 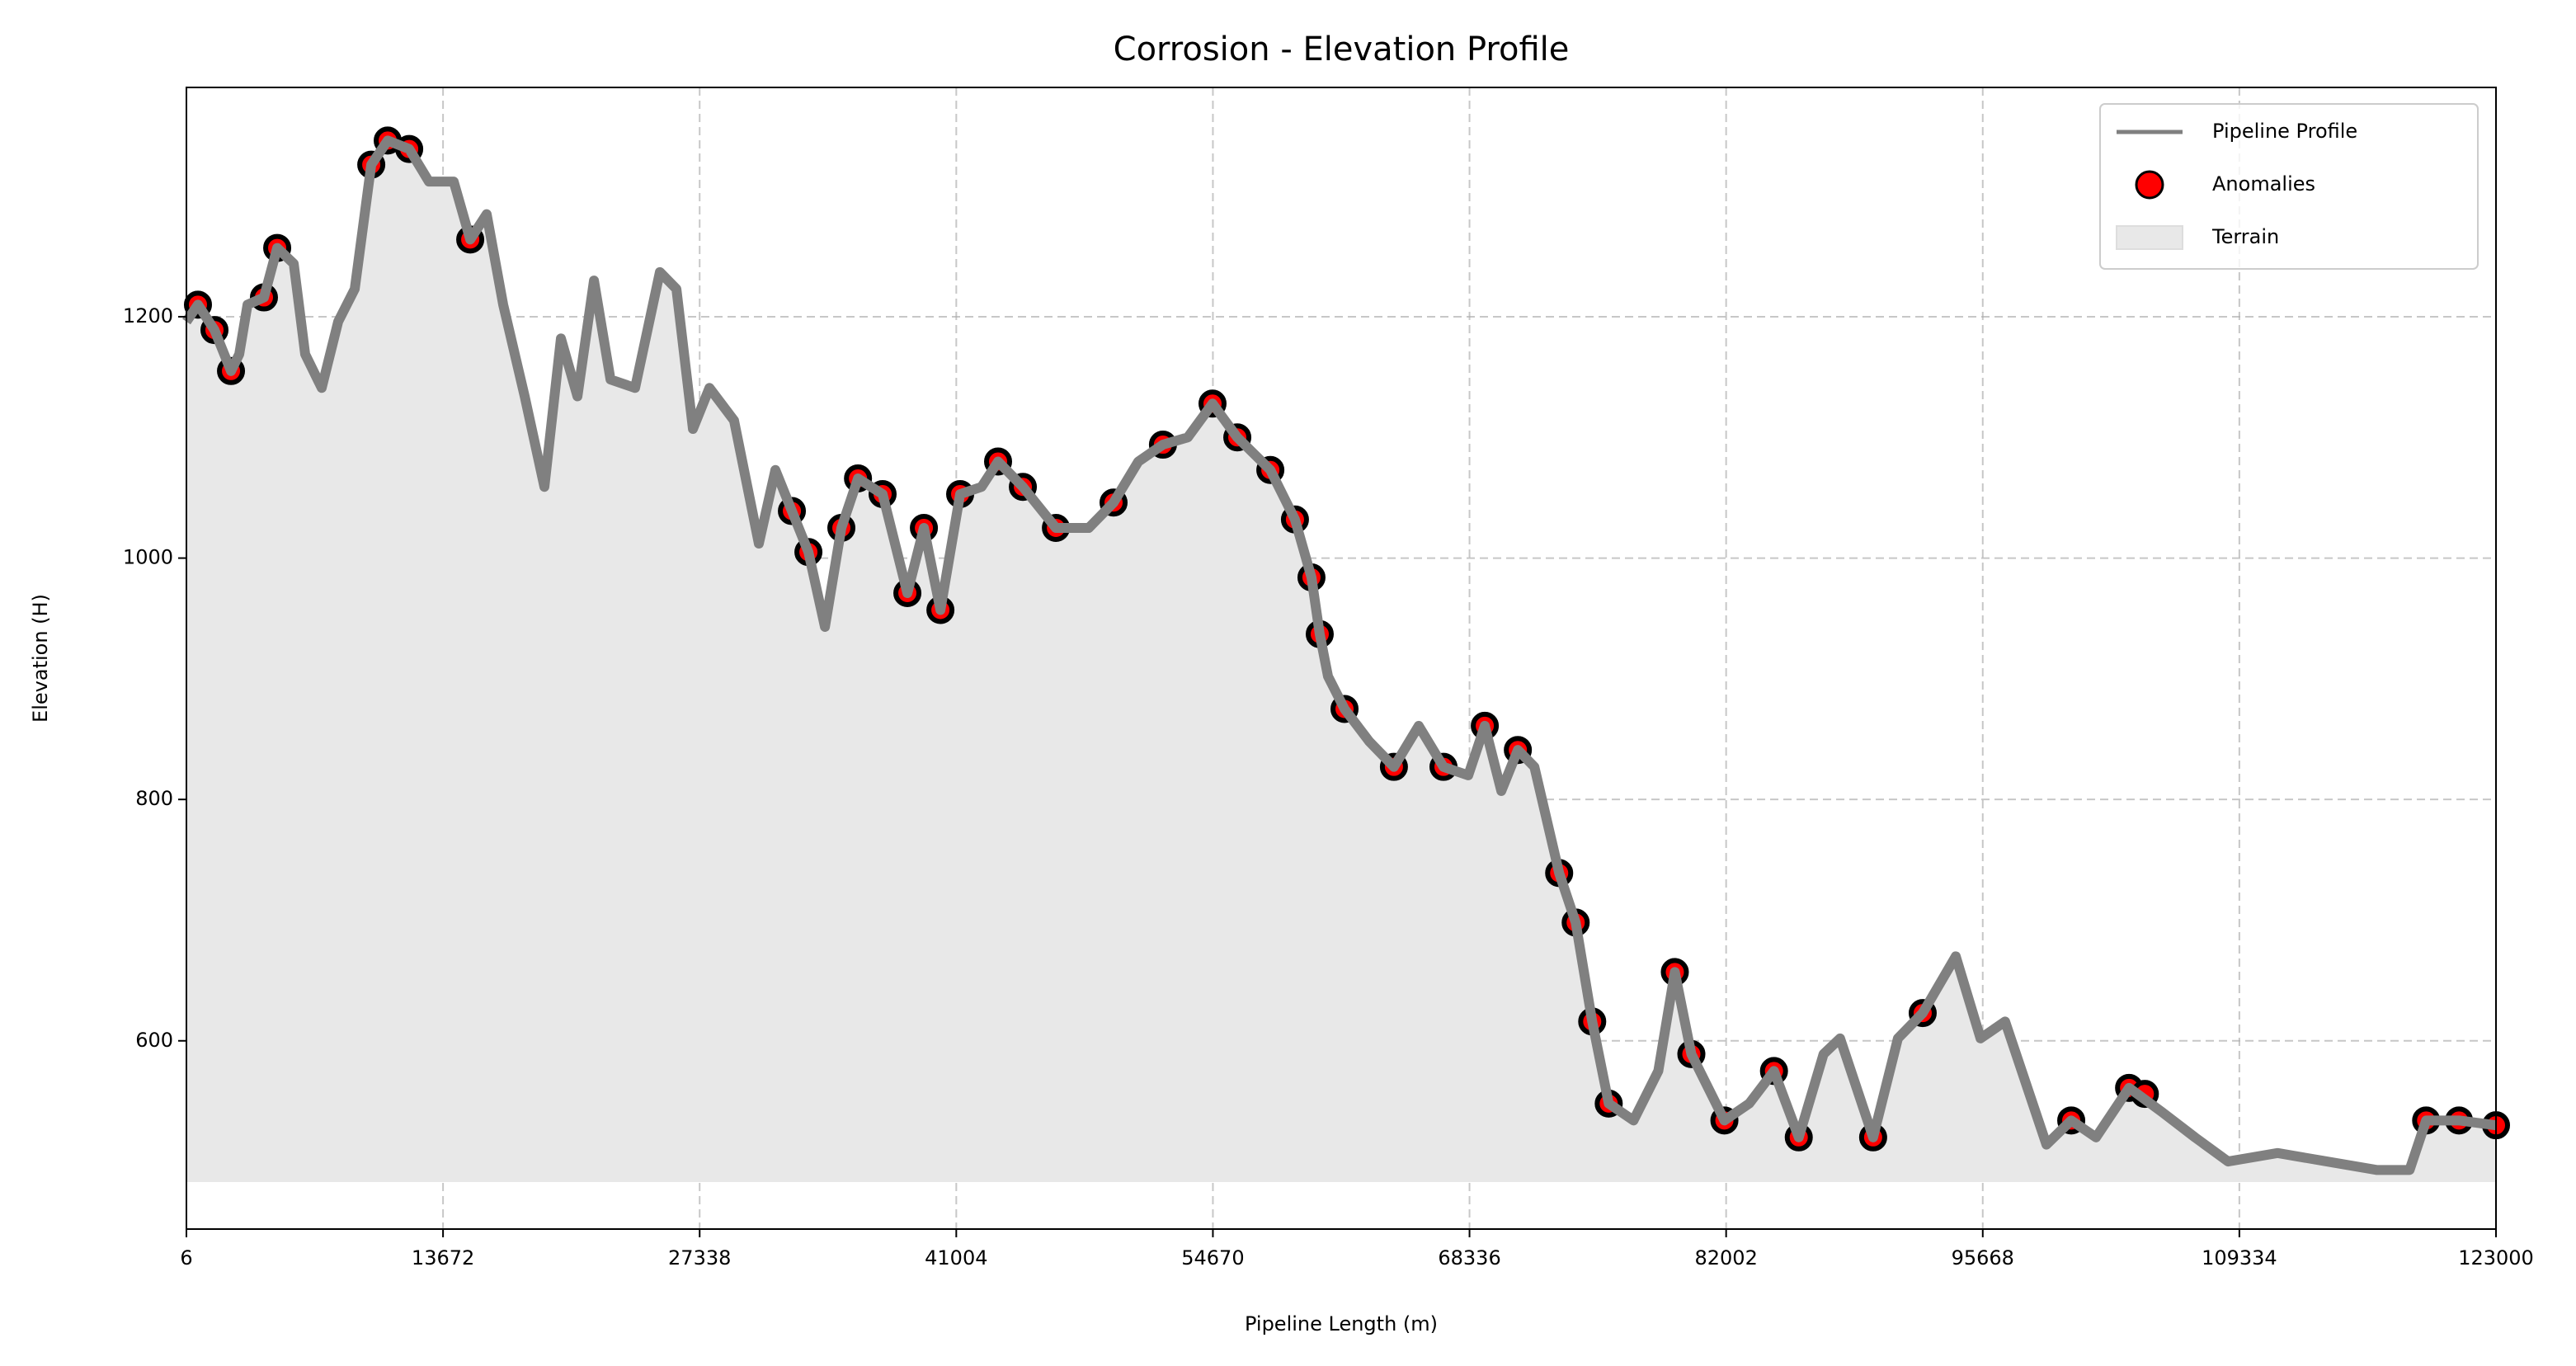 What do you see at coordinates (186, 1257) in the screenshot?
I see `x-tick-label: 6` at bounding box center [186, 1257].